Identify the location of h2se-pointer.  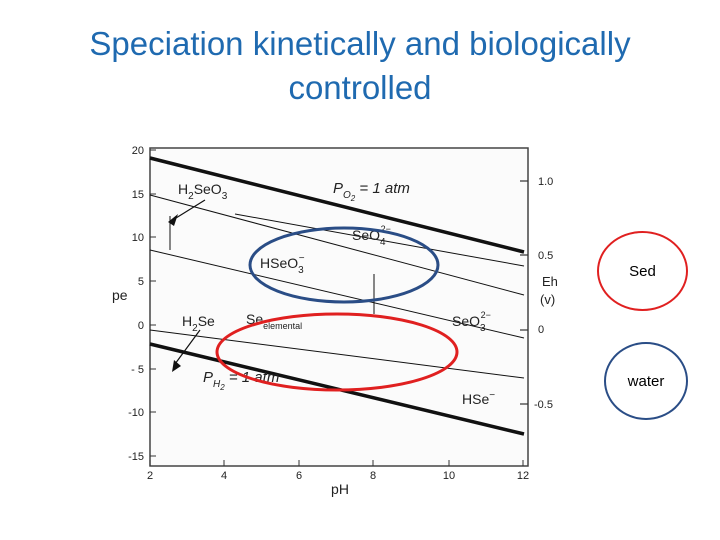
(187, 347).